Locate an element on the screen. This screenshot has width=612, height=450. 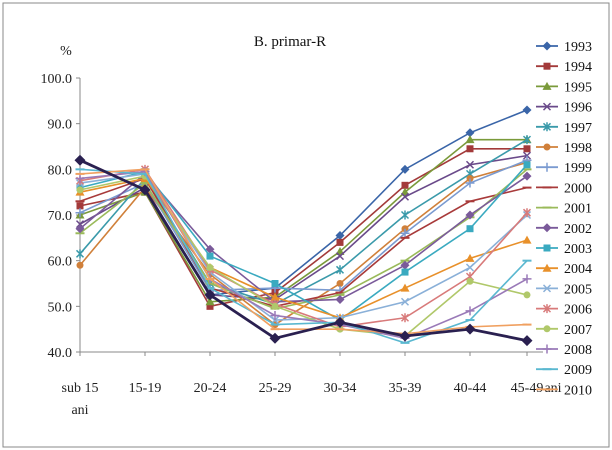
y-tick-label: 90.0 is located at coordinates (60, 125).